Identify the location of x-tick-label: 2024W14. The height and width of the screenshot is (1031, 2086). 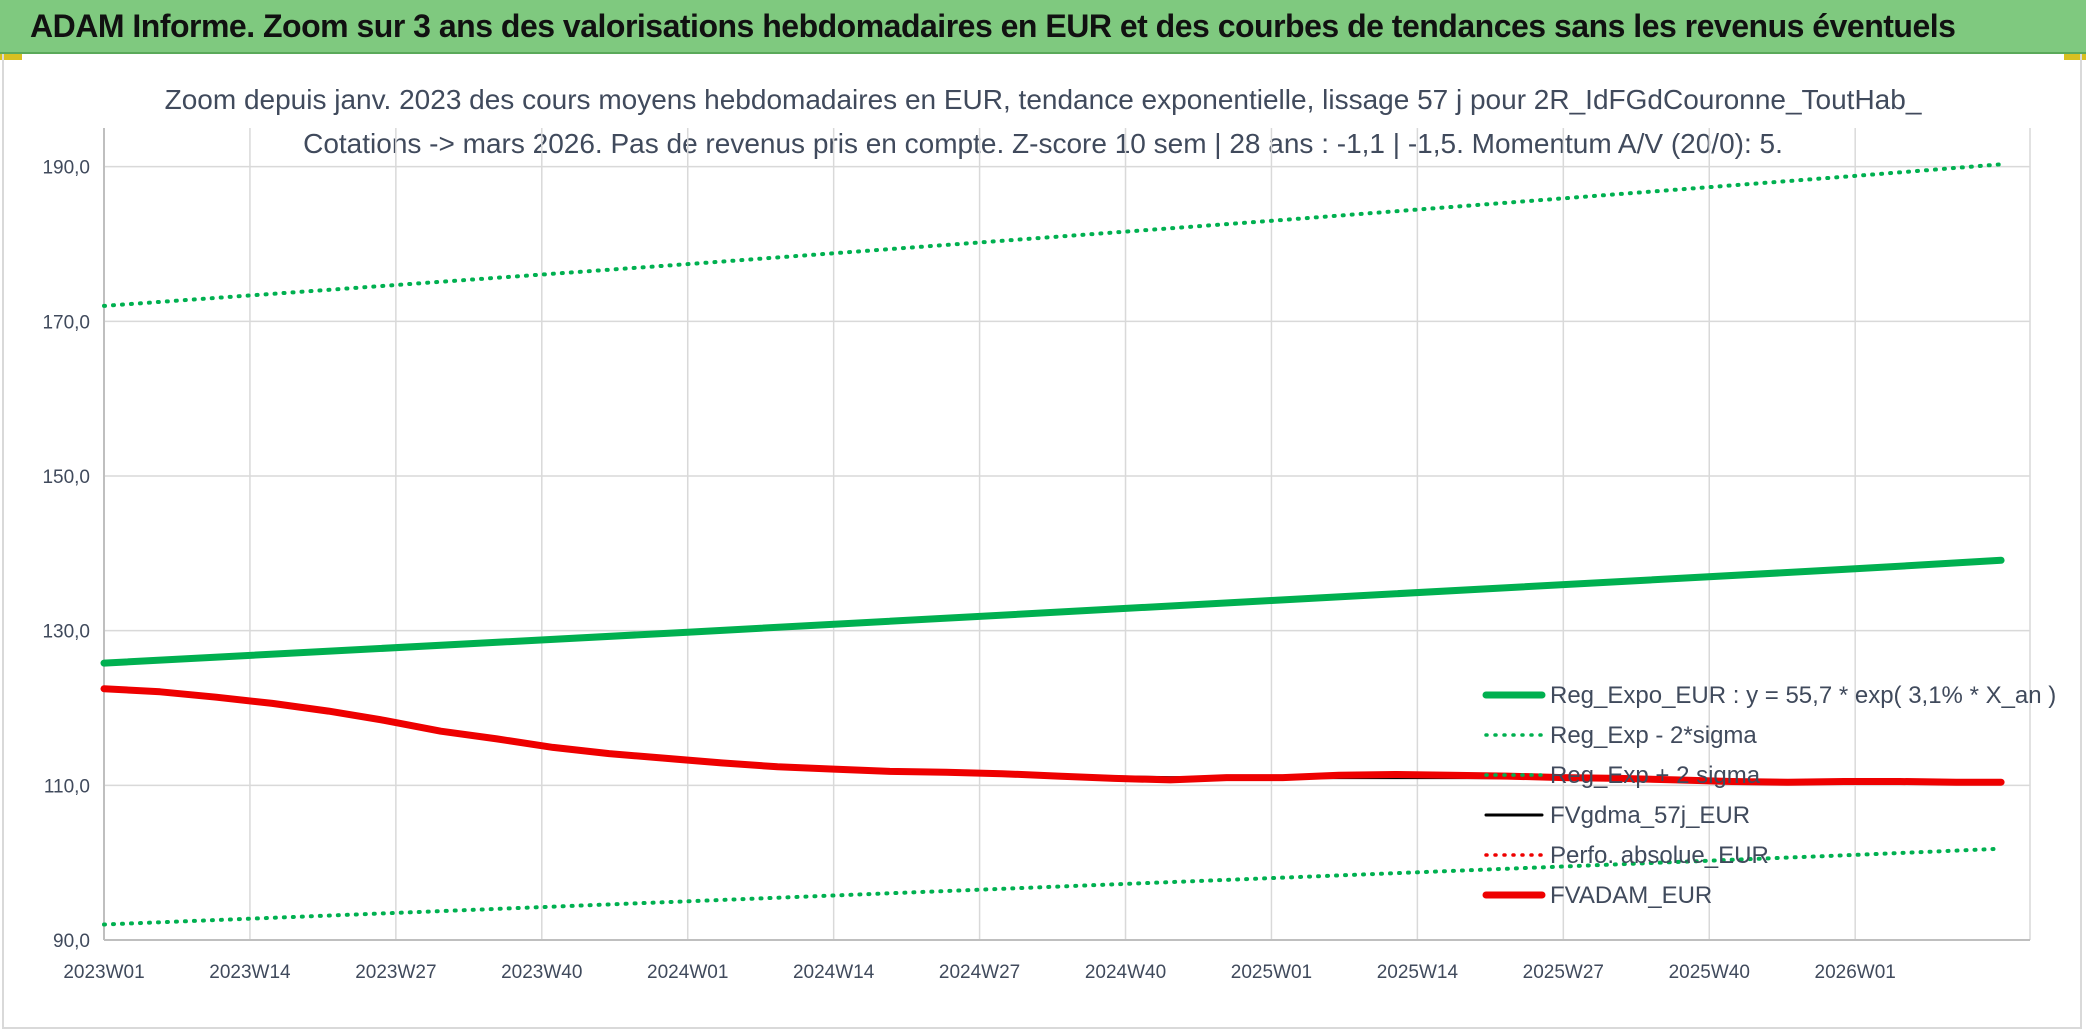
(834, 972).